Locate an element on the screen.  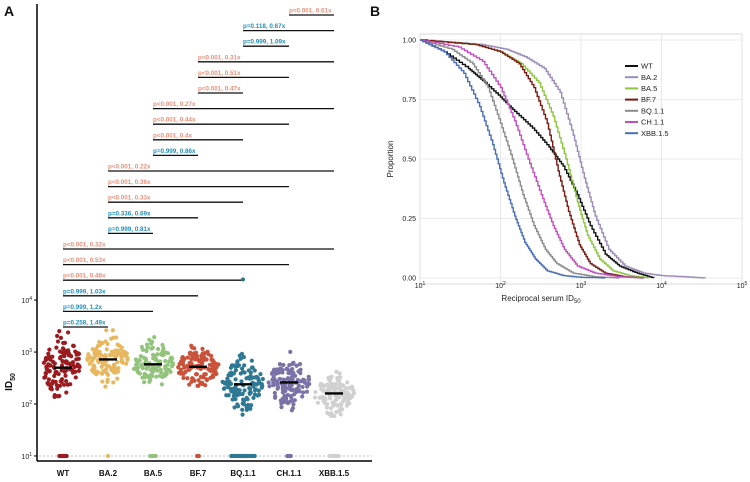
category-label: BA.5 is located at coordinates (153, 473).